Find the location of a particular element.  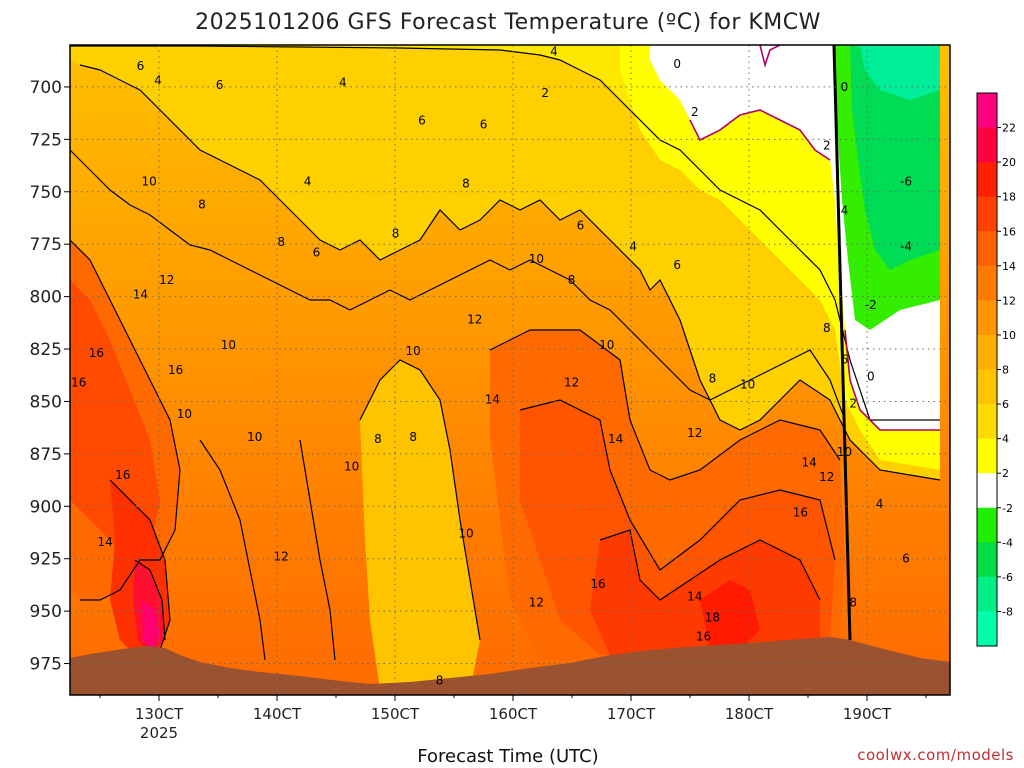

colorbar-tick-label: 20 is located at coordinates (1009, 162).